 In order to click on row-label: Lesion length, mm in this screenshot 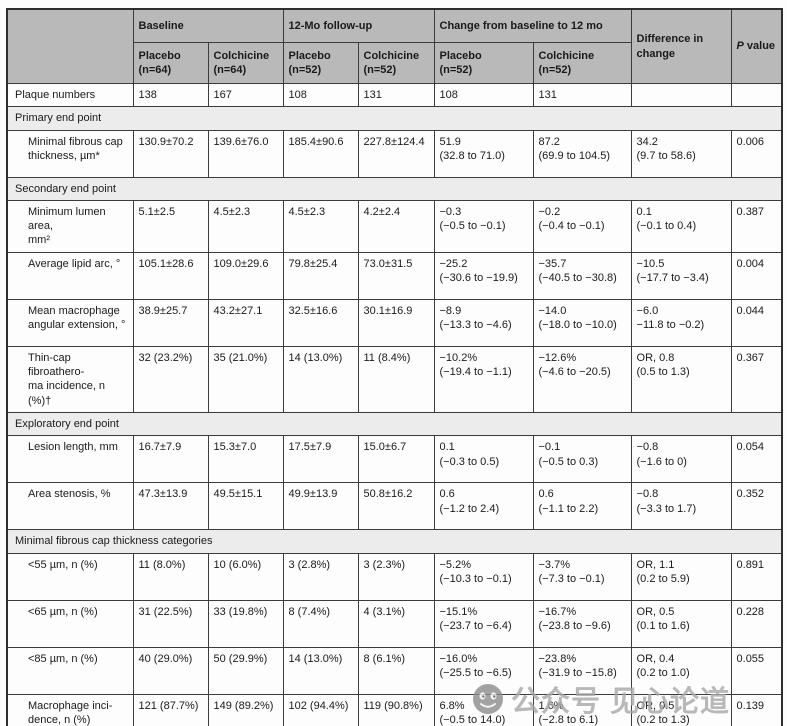, I will do `click(70, 459)`.